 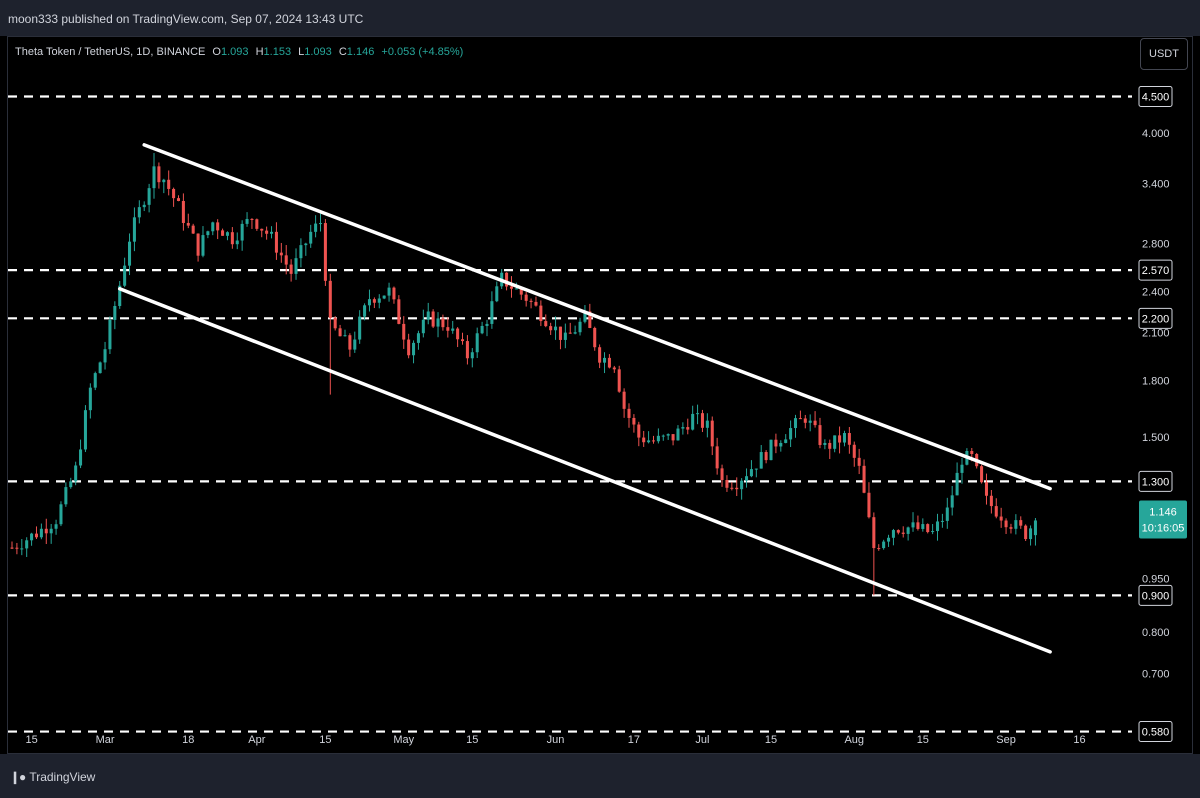 I want to click on open-label: O, so click(x=216, y=52).